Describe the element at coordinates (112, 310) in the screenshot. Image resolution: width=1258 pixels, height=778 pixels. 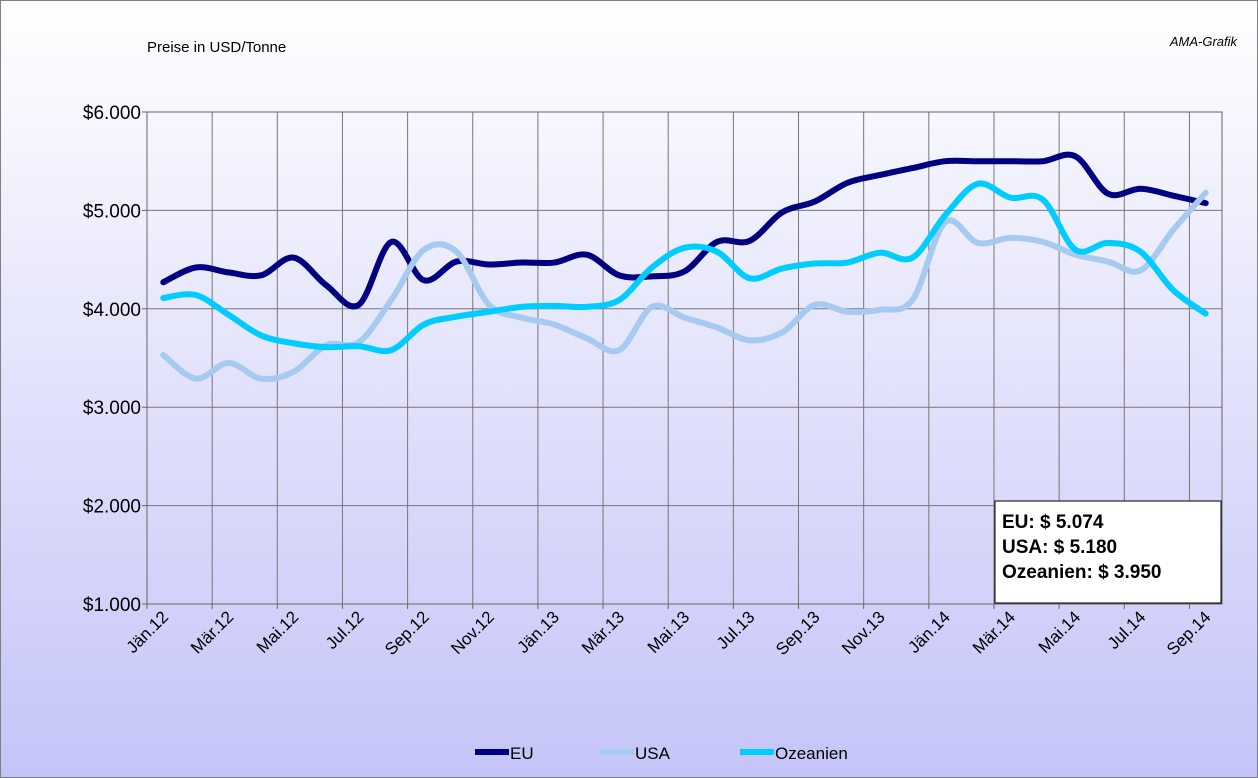
I see `y-tick-label: $4.000` at that location.